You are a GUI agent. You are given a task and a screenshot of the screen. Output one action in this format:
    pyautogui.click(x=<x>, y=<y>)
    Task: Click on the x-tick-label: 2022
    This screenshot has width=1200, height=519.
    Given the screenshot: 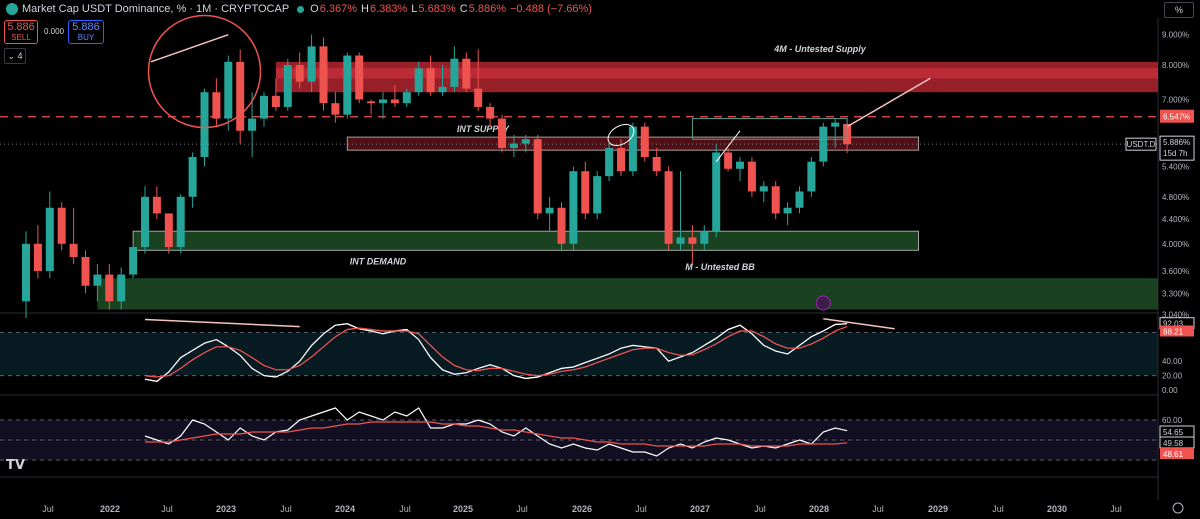 What is the action you would take?
    pyautogui.click(x=110, y=509)
    